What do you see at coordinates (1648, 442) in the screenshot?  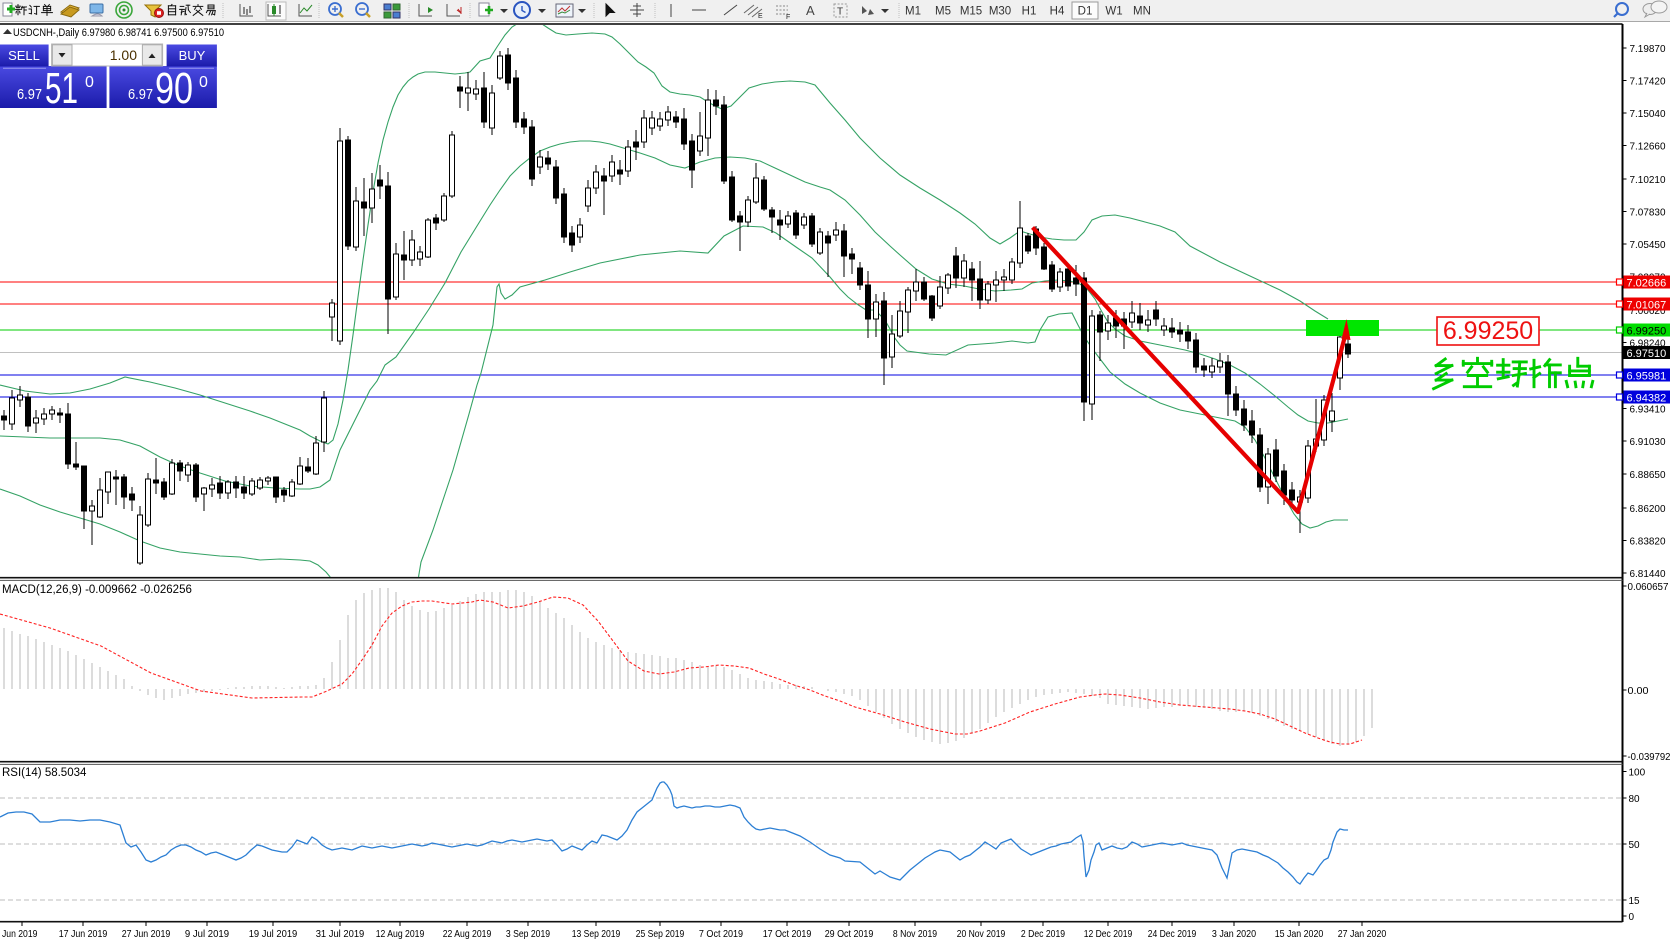 I see `svg-text: 6.91030` at bounding box center [1648, 442].